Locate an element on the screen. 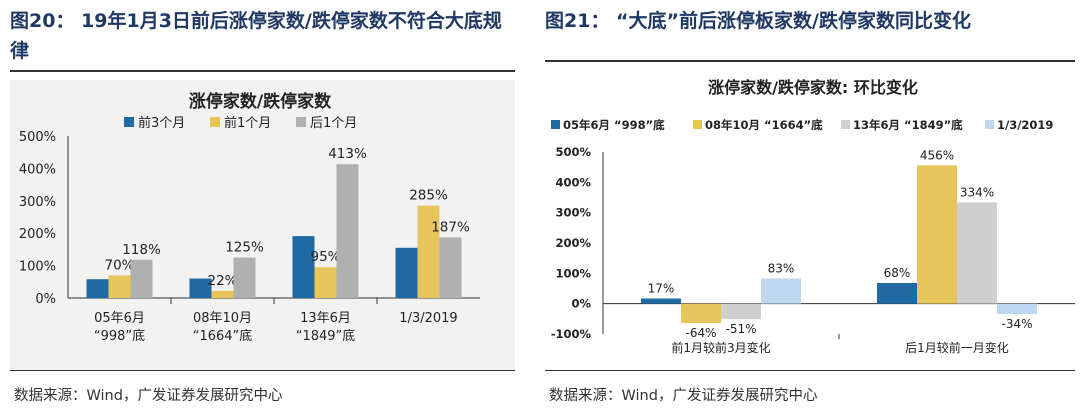  legend-label-2: 后1个月 is located at coordinates (333, 123).